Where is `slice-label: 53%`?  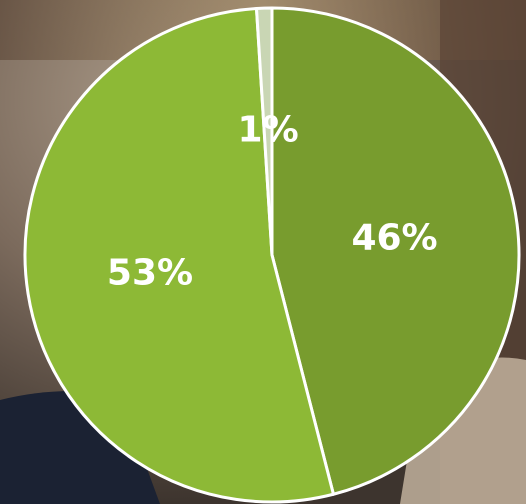 slice-label: 53% is located at coordinates (150, 272).